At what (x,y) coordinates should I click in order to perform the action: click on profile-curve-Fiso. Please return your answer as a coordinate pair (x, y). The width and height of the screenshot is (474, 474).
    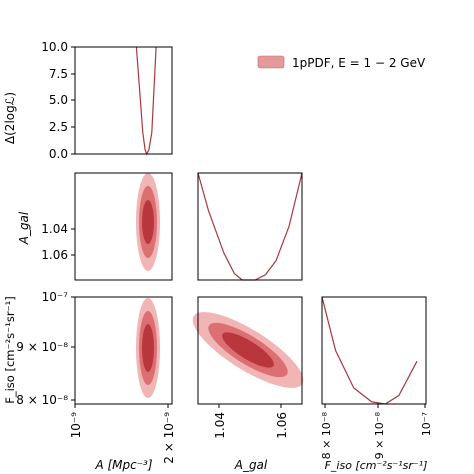
    Looking at the image, I should click on (369, 350).